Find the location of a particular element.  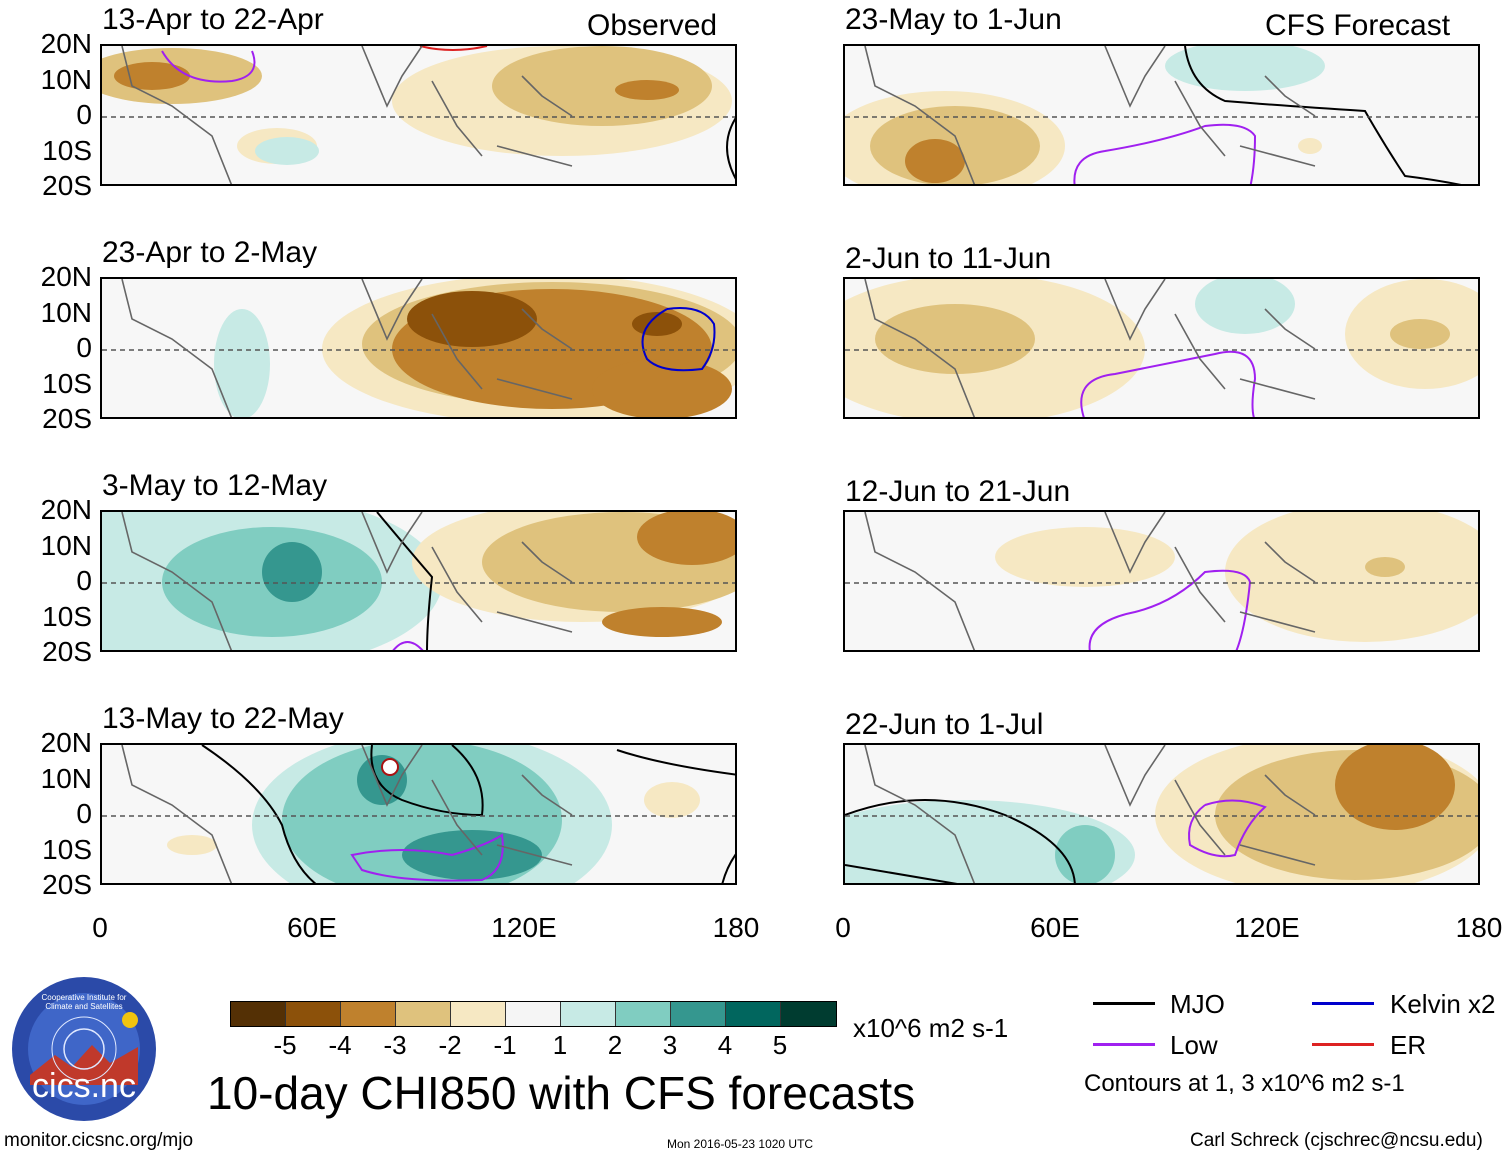

panel-title: 23-May to 1-Jun is located at coordinates (953, 19).